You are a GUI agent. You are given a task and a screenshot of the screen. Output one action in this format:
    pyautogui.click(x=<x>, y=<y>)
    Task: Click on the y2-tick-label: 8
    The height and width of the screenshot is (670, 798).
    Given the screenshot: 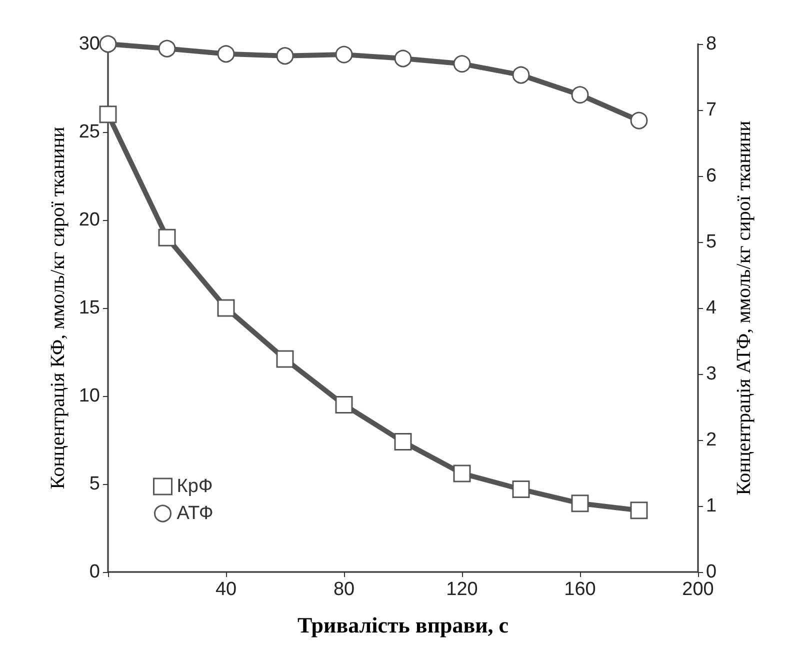 What is the action you would take?
    pyautogui.click(x=711, y=44)
    